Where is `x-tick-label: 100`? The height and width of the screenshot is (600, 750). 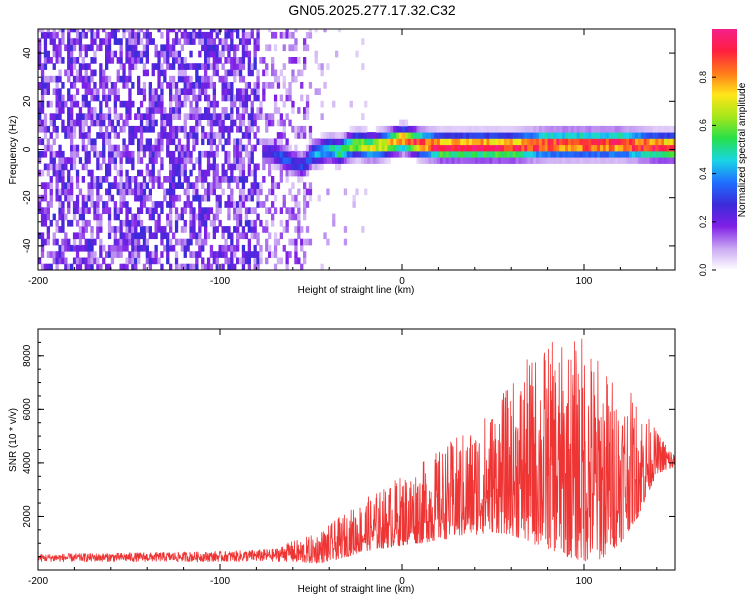 x-tick-label: 100 is located at coordinates (584, 281).